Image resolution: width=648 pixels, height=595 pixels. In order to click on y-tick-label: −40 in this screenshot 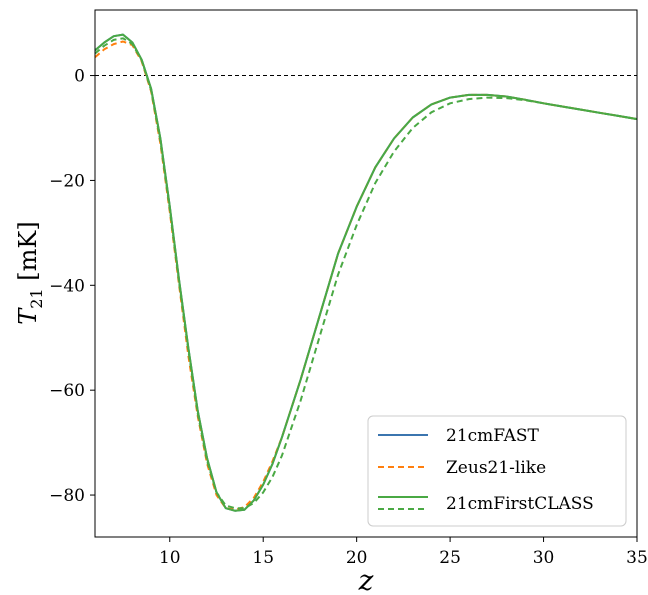, I will do `click(67, 286)`.